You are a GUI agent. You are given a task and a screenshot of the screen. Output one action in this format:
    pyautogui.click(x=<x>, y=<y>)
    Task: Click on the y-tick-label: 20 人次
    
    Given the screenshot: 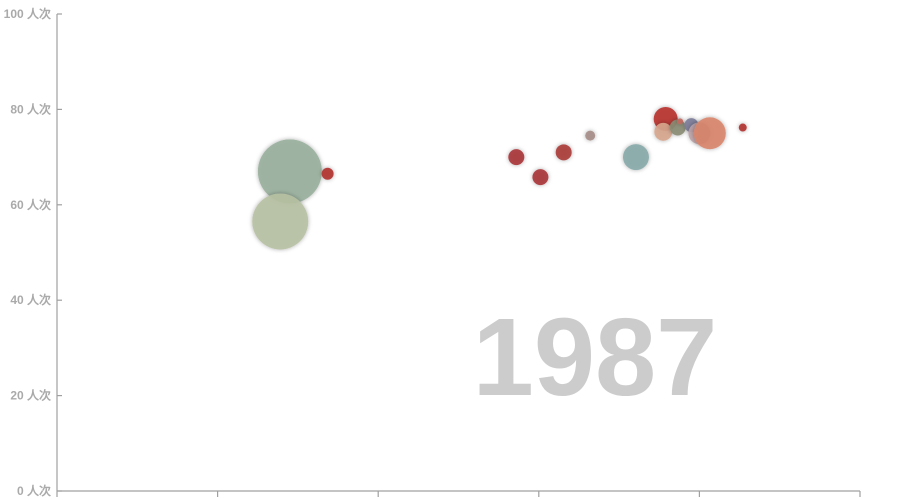 What is the action you would take?
    pyautogui.click(x=30, y=395)
    